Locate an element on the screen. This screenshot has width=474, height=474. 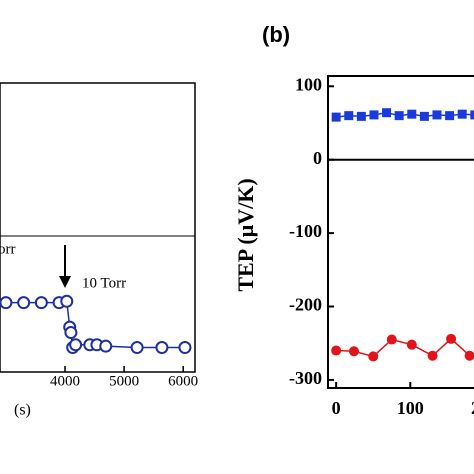
arrow-head is located at coordinates (65, 282).